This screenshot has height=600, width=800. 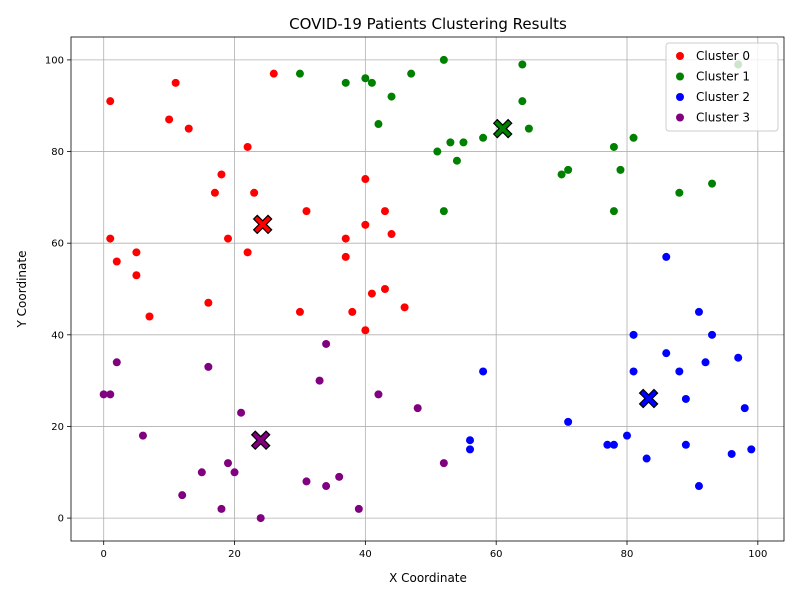 I want to click on y-tick-label: 0, so click(x=61, y=519).